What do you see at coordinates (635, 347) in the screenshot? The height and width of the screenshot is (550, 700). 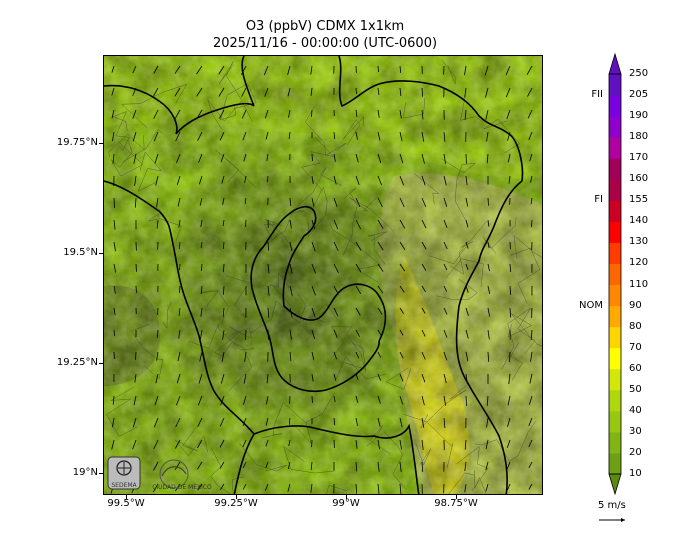 I see `colorbar-level-label: 70` at bounding box center [635, 347].